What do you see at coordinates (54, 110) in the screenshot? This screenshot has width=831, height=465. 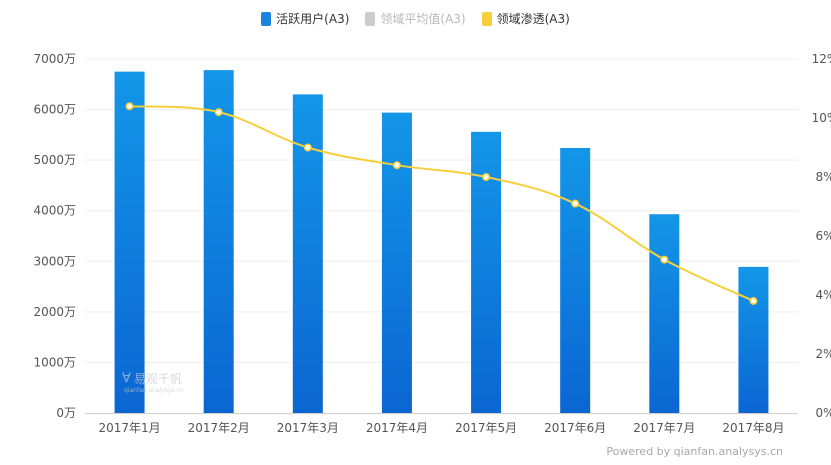 I see `y-left-tick-label: 6000万` at bounding box center [54, 110].